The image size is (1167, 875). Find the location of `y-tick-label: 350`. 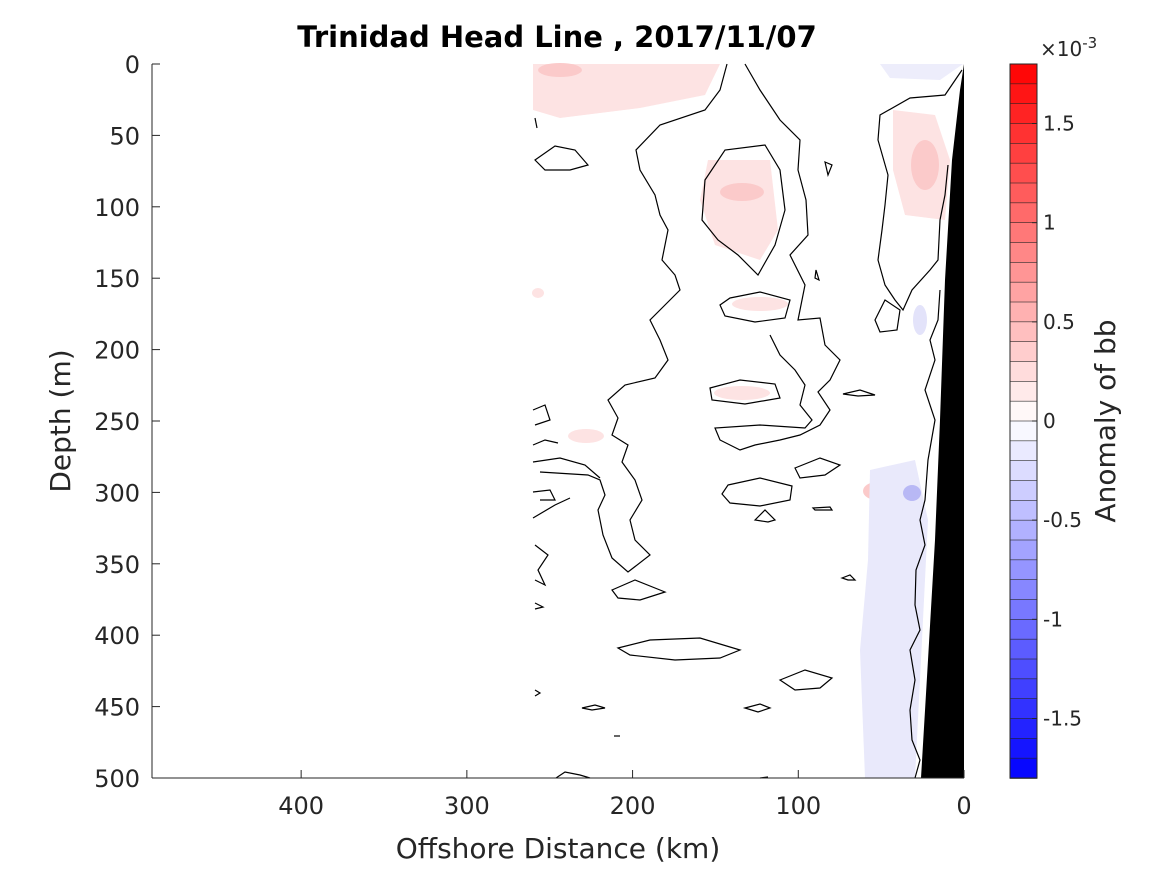

y-tick-label: 350 is located at coordinates (117, 565).